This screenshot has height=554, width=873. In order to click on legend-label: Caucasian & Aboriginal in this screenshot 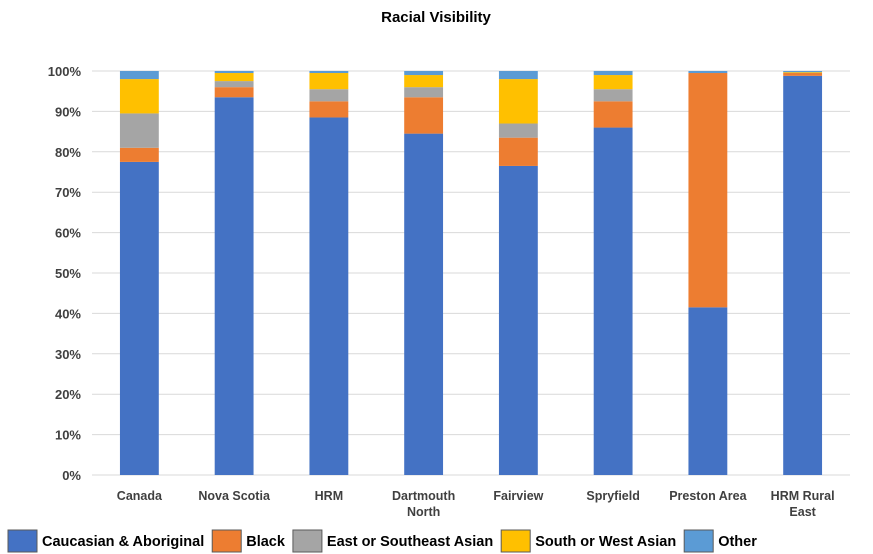, I will do `click(123, 542)`.